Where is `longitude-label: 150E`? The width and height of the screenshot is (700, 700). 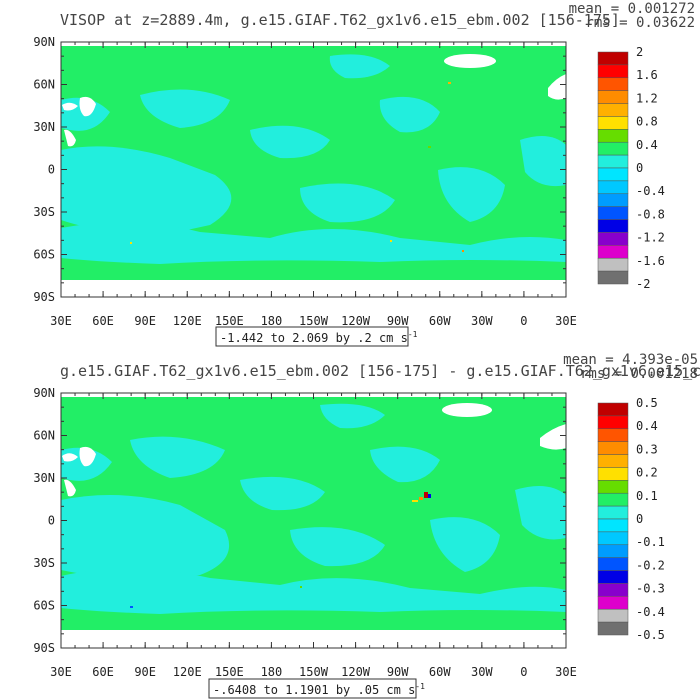 longitude-label: 150E is located at coordinates (229, 321).